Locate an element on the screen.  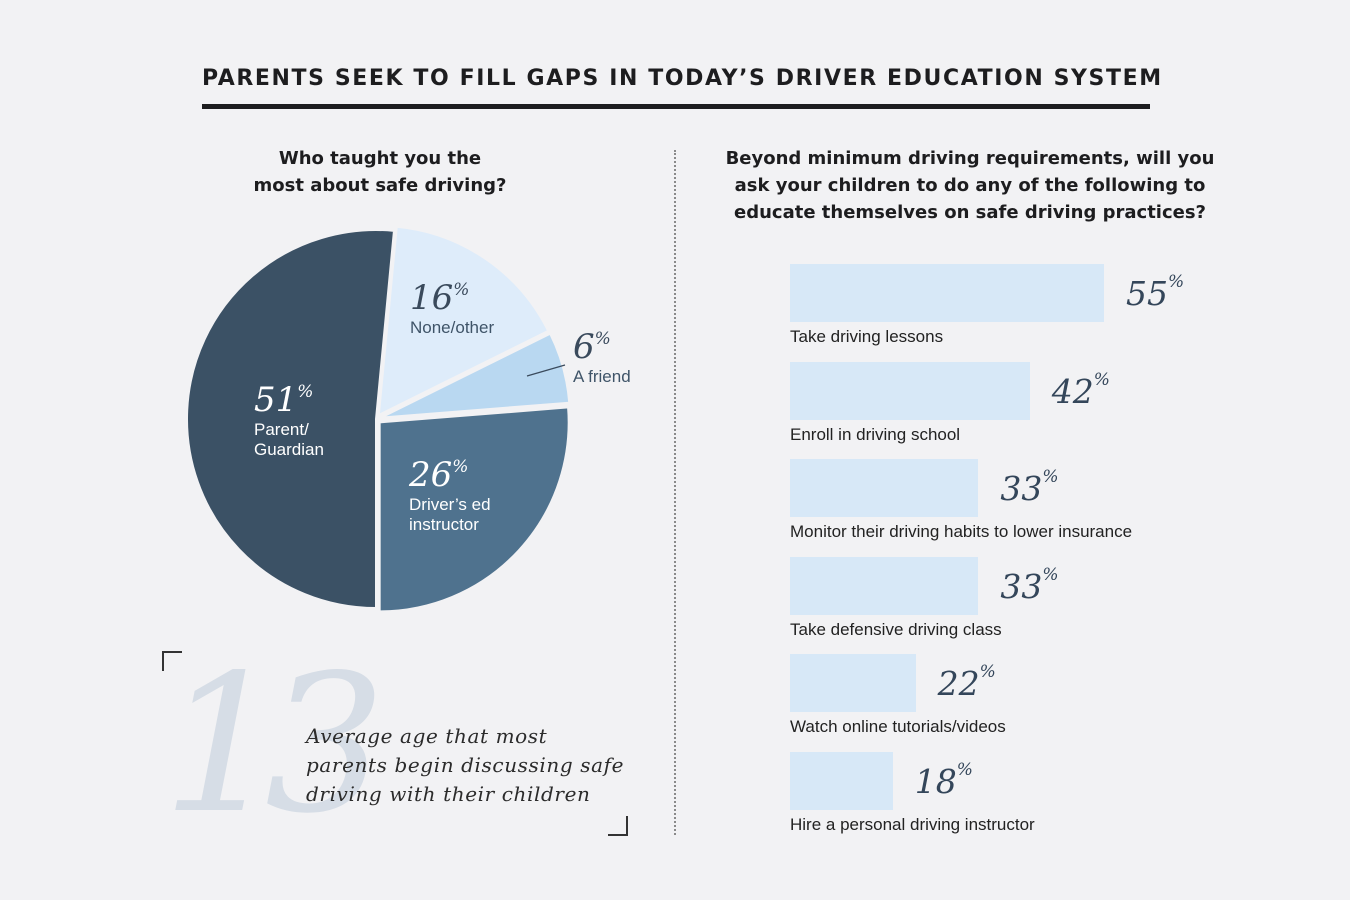
pie-category-label: Parent/ is located at coordinates (281, 429).